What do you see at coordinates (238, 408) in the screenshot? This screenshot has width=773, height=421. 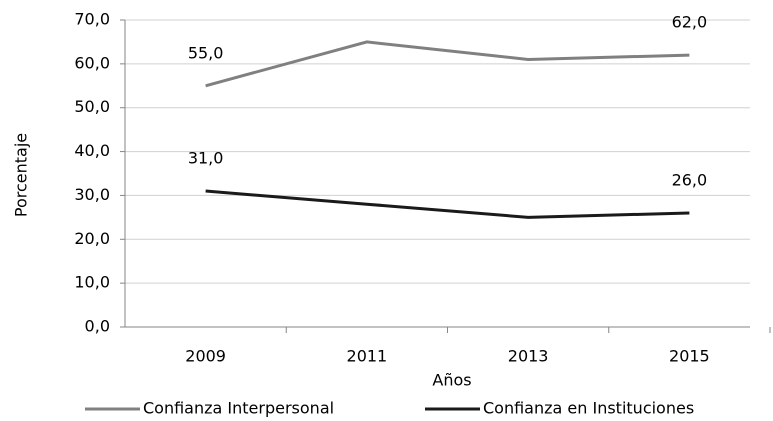 I see `legend-label: Confianza Interpersonal` at bounding box center [238, 408].